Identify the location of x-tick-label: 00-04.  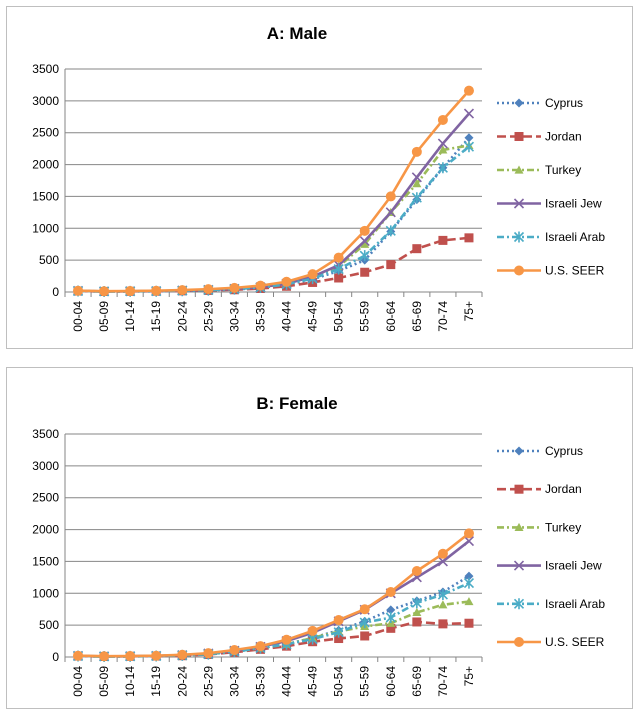
(78, 681).